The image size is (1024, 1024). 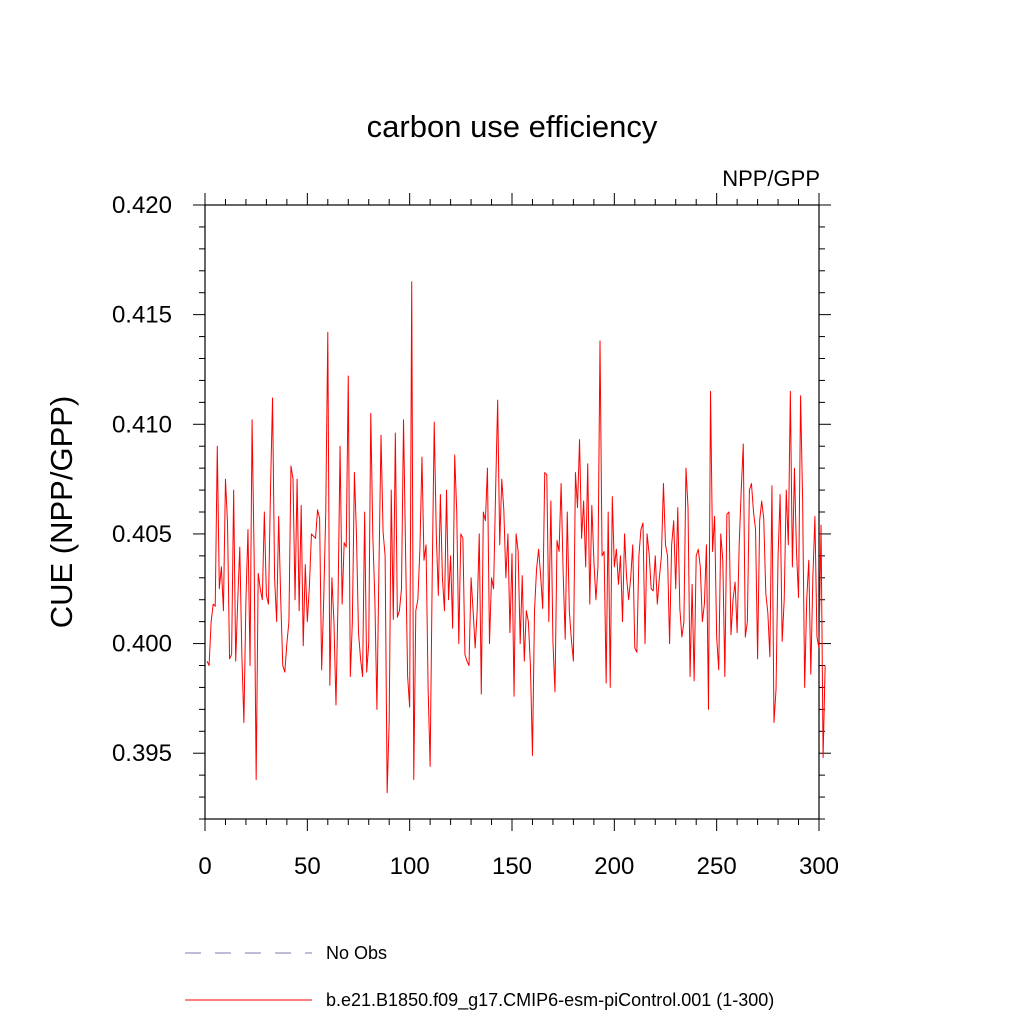 I want to click on y-tick-label: 0.400, so click(x=142, y=644).